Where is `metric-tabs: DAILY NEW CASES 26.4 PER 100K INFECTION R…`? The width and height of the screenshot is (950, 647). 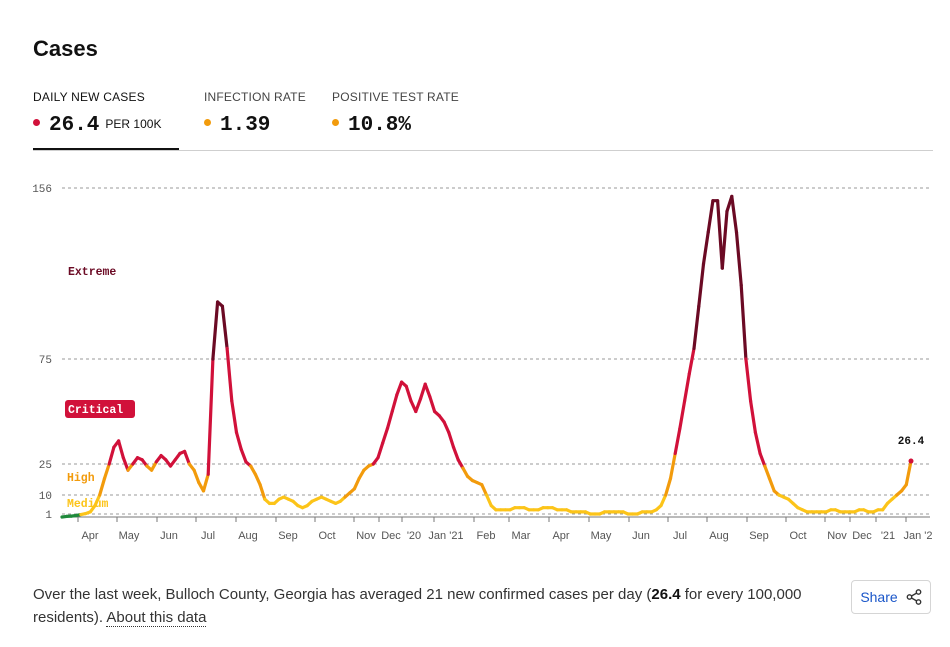
metric-tabs: DAILY NEW CASES 26.4 PER 100K INFECTION R… is located at coordinates (483, 120).